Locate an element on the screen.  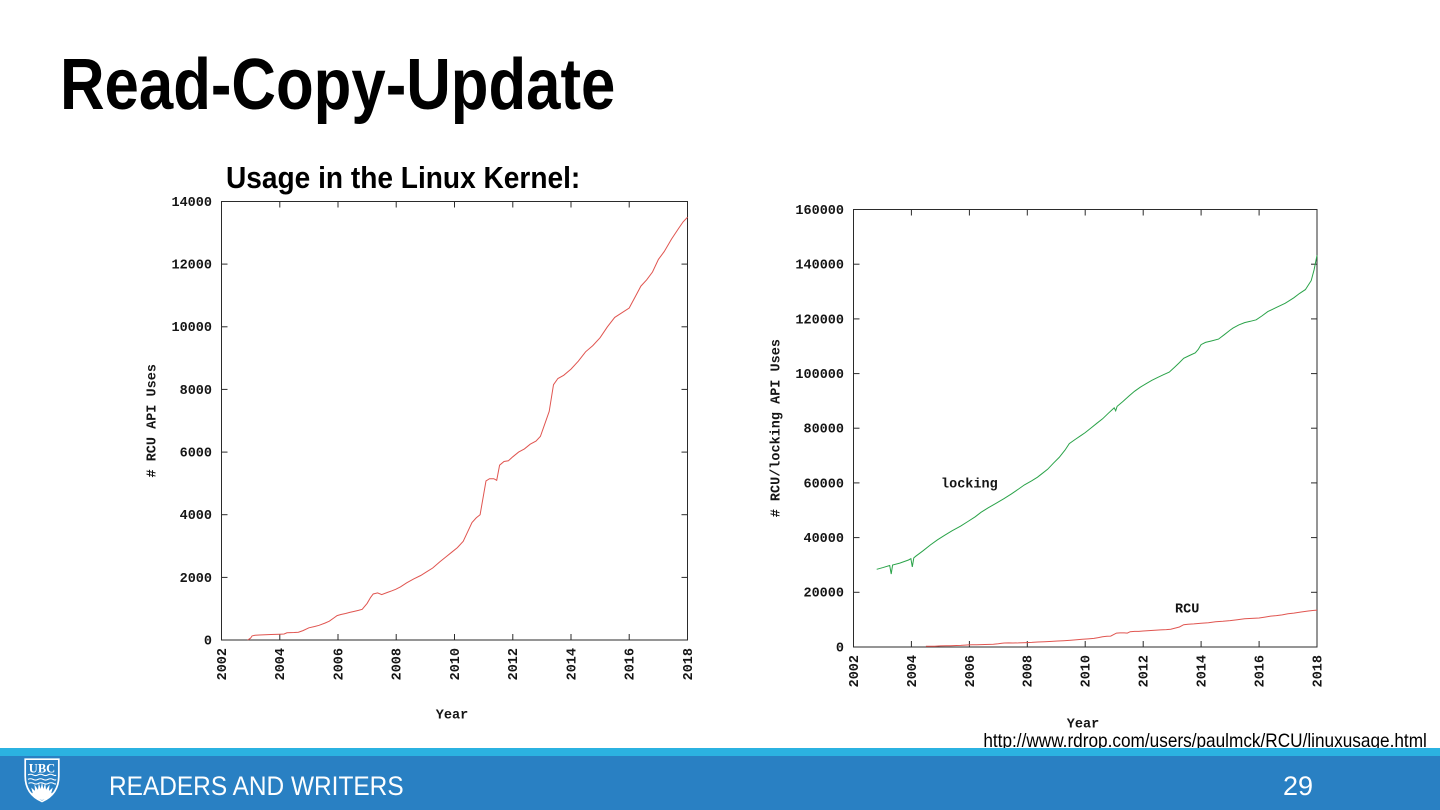
svg-text: locking is located at coordinates (969, 485).